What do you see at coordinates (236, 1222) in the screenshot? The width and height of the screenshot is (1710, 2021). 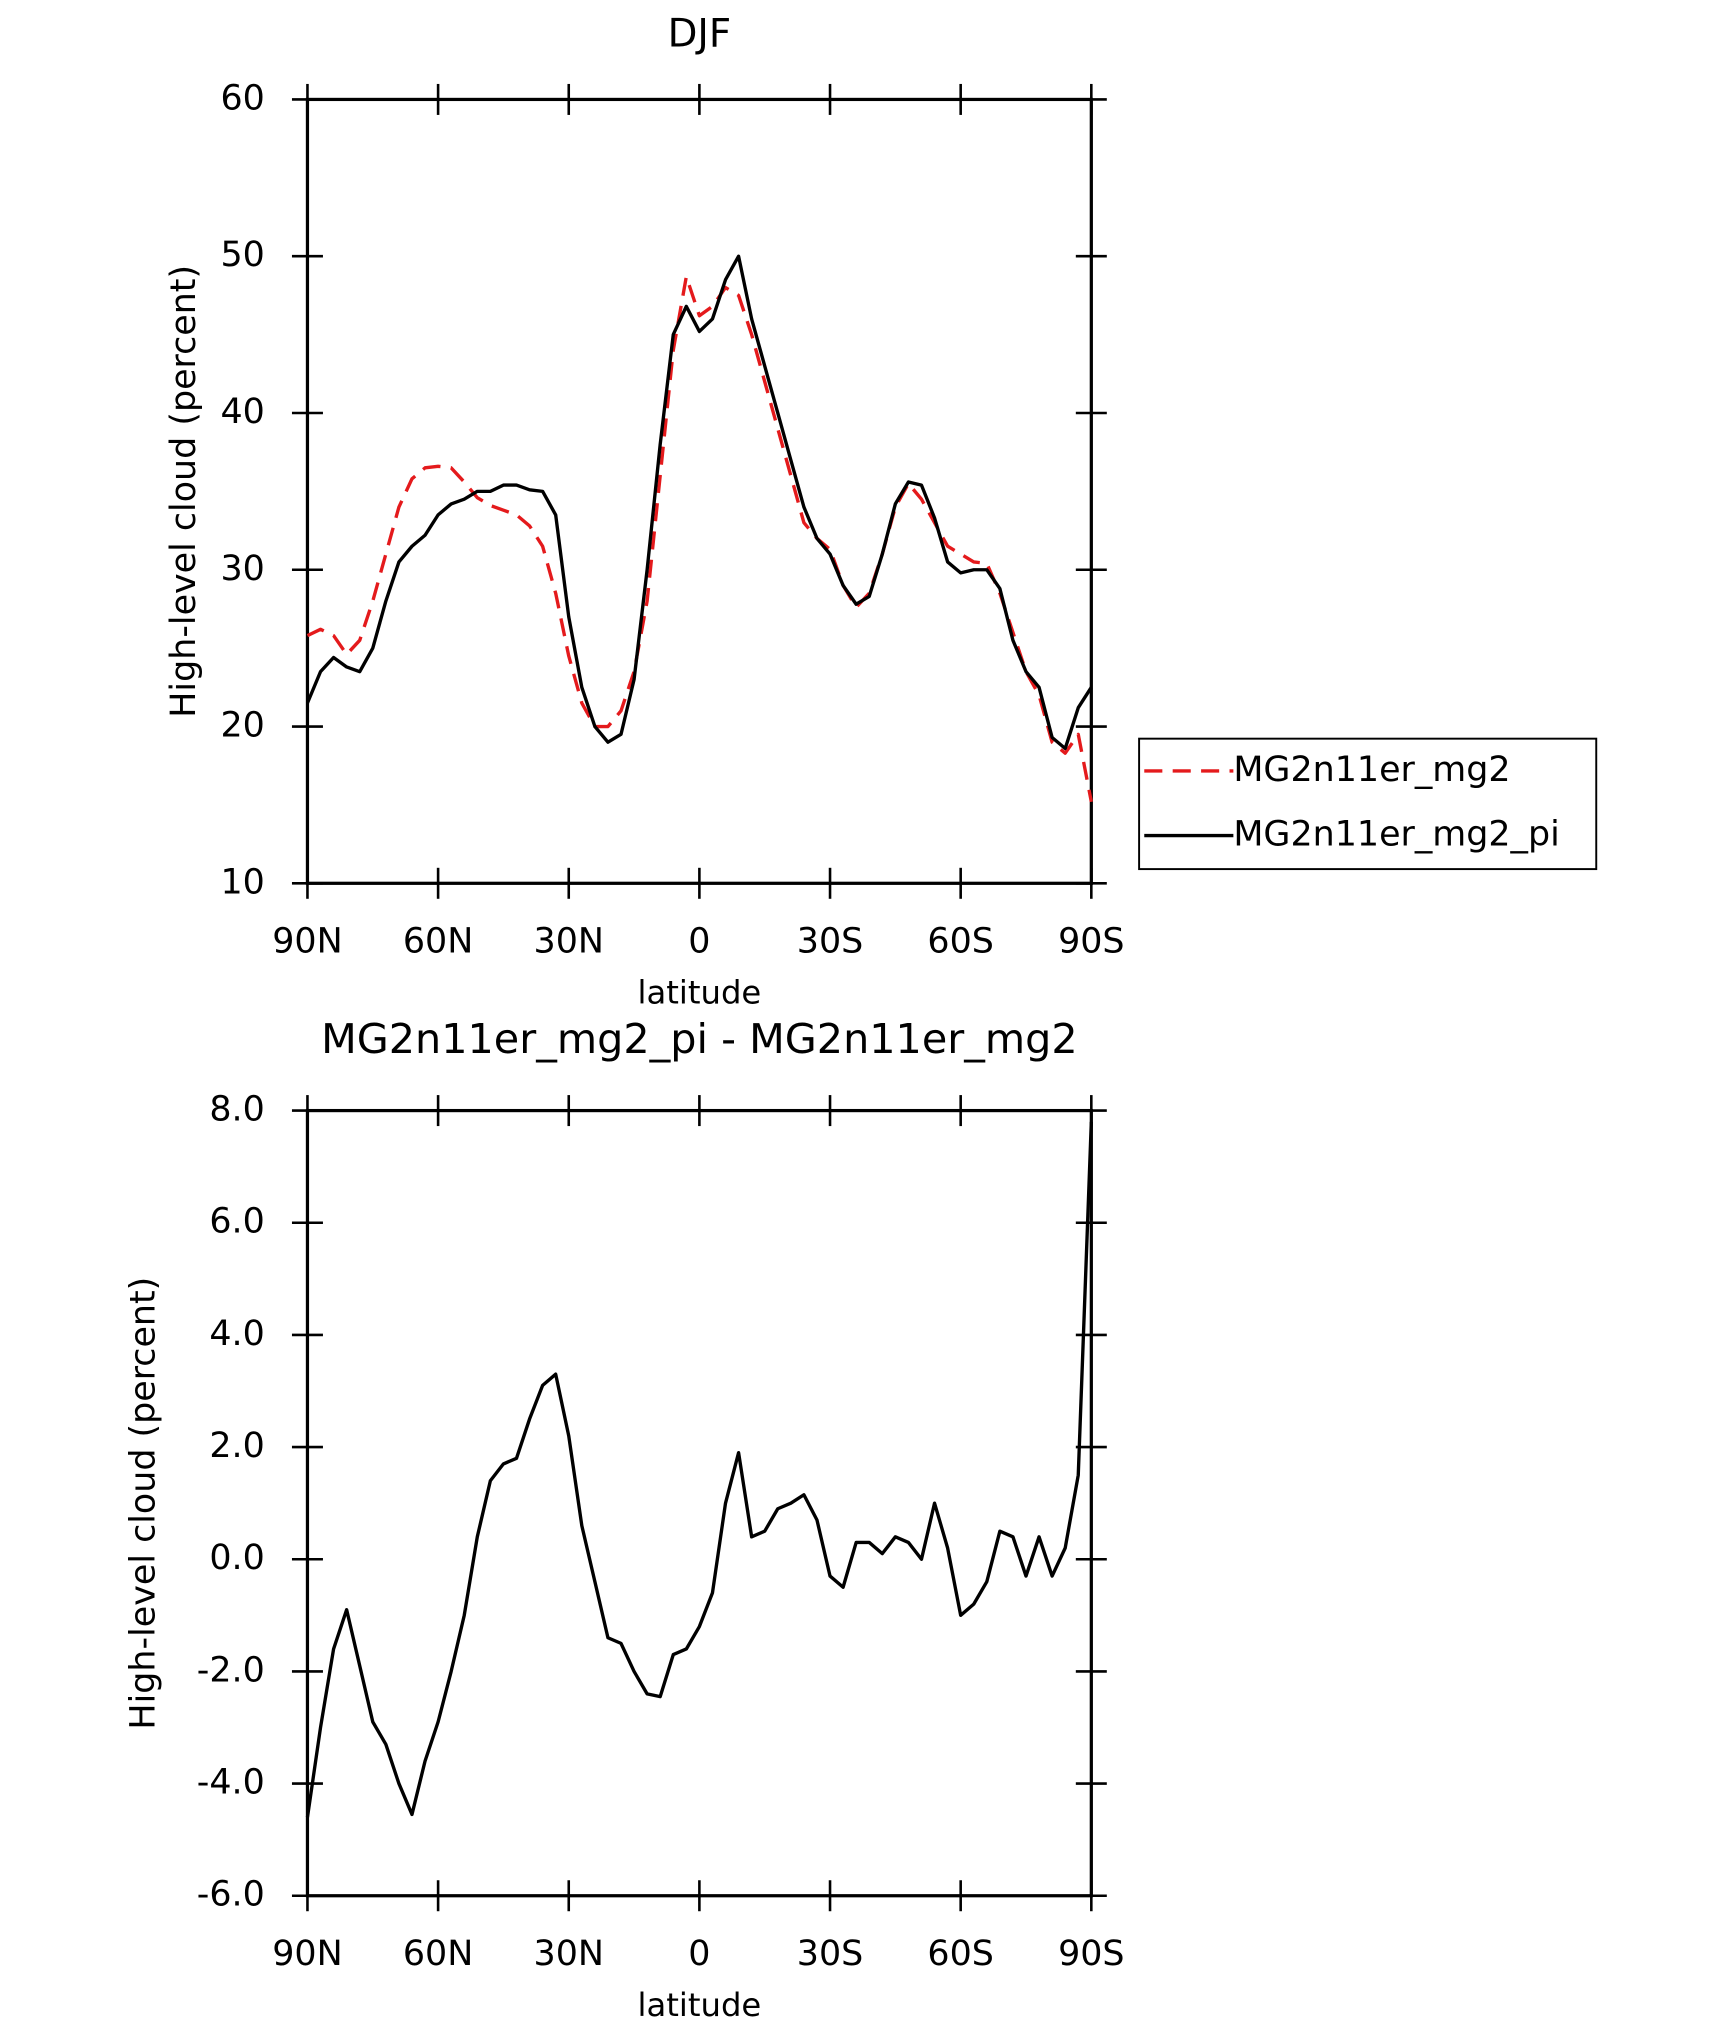 I see `y-tick-label: 6.0` at bounding box center [236, 1222].